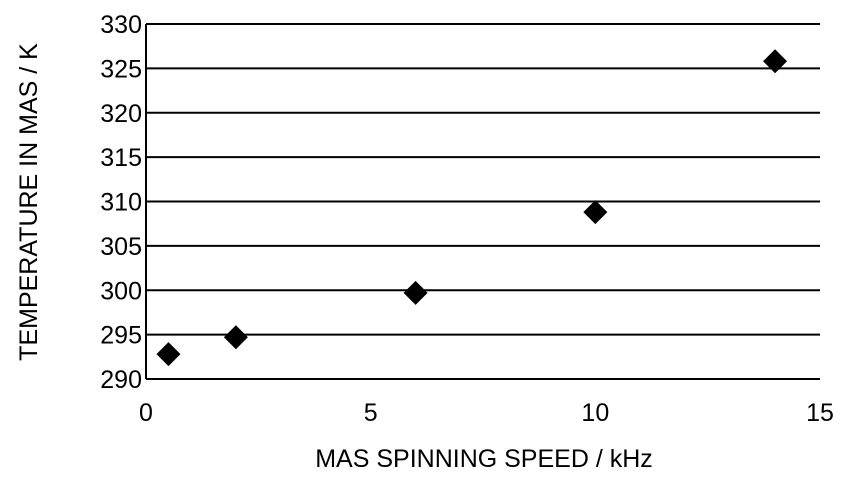 The image size is (841, 479). Describe the element at coordinates (121, 247) in the screenshot. I see `y-tick-label: 305` at that location.